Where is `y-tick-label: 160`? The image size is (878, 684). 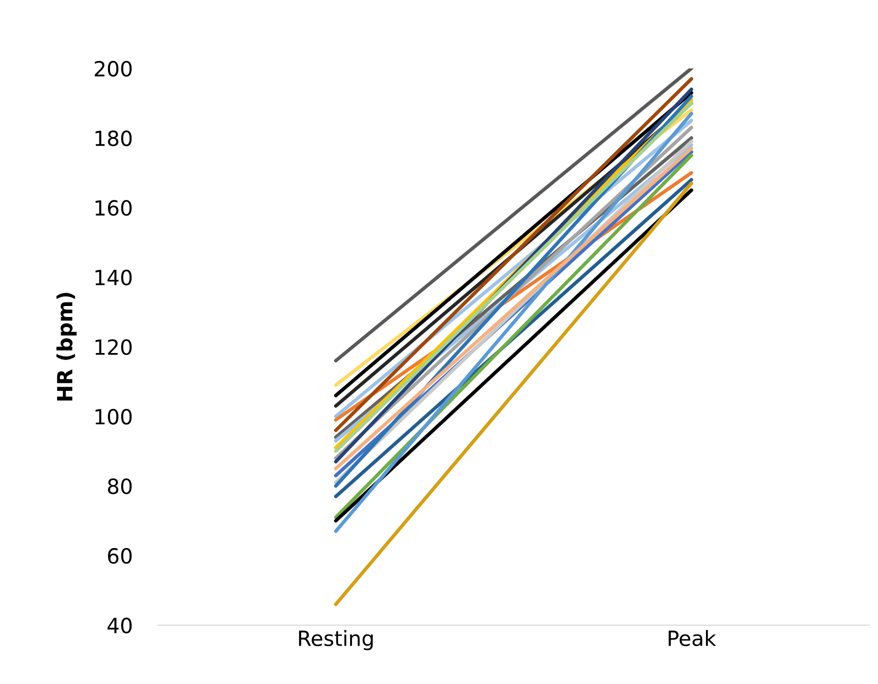
y-tick-label: 160 is located at coordinates (114, 208).